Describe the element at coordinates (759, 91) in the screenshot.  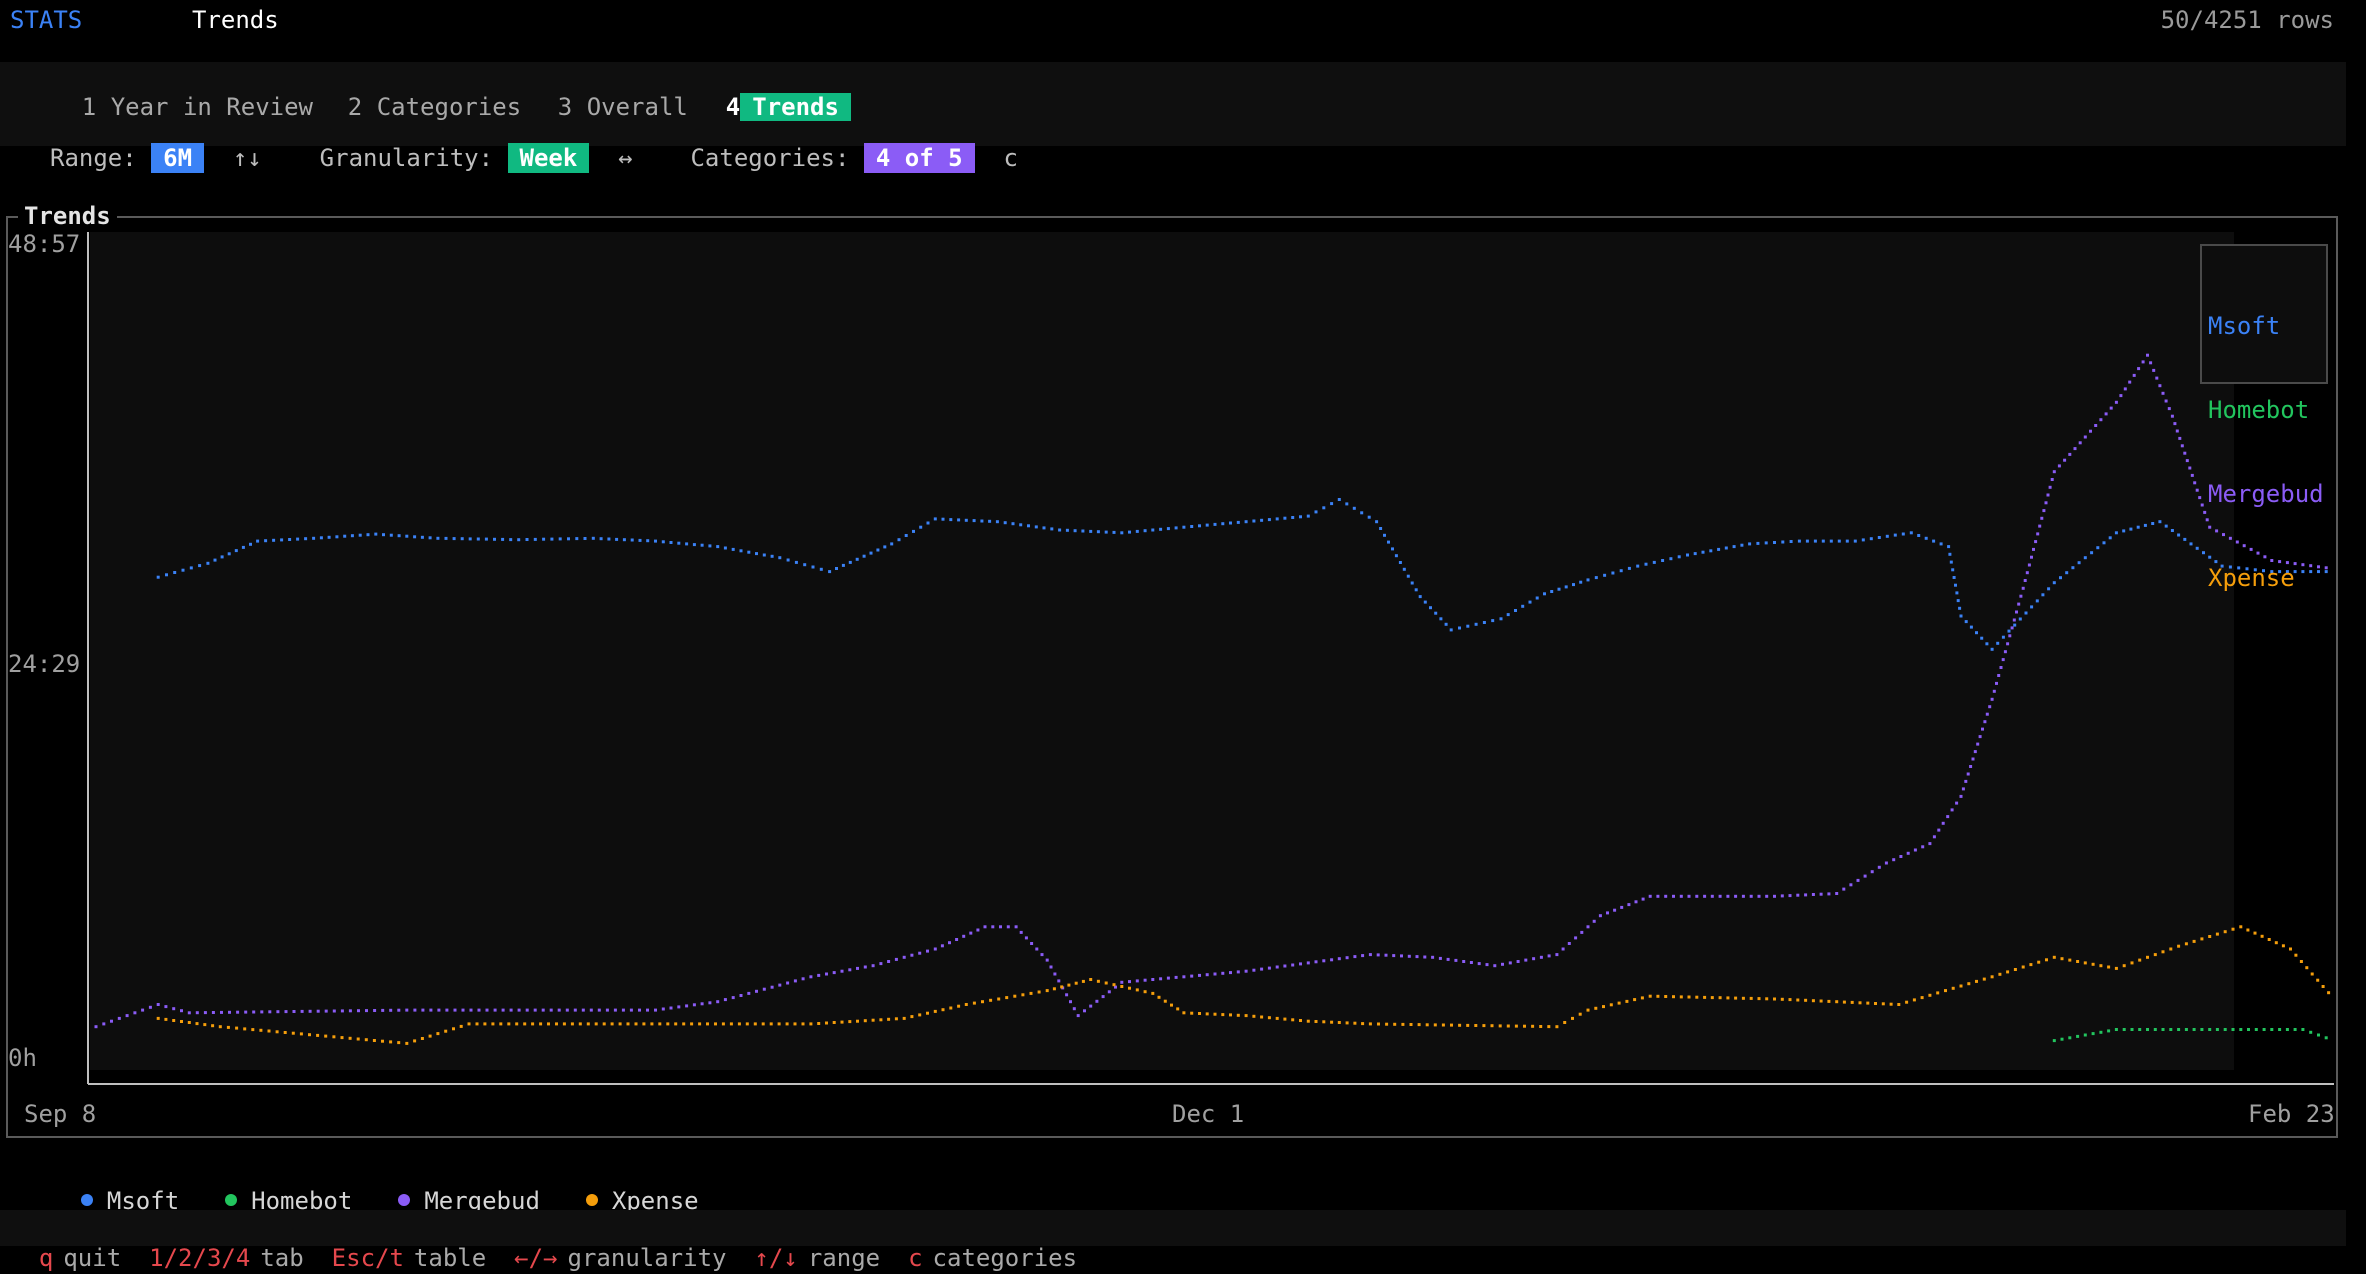
I see `tab-trends: 4 Trends` at that location.